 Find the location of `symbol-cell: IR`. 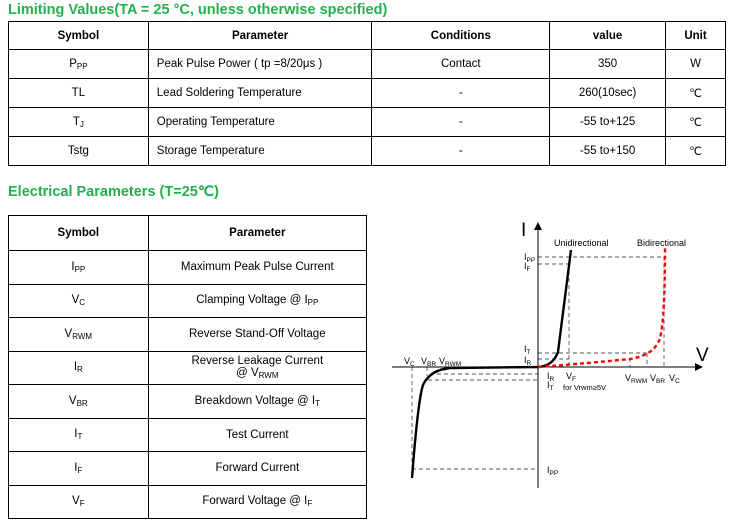

symbol-cell: IR is located at coordinates (78, 367).